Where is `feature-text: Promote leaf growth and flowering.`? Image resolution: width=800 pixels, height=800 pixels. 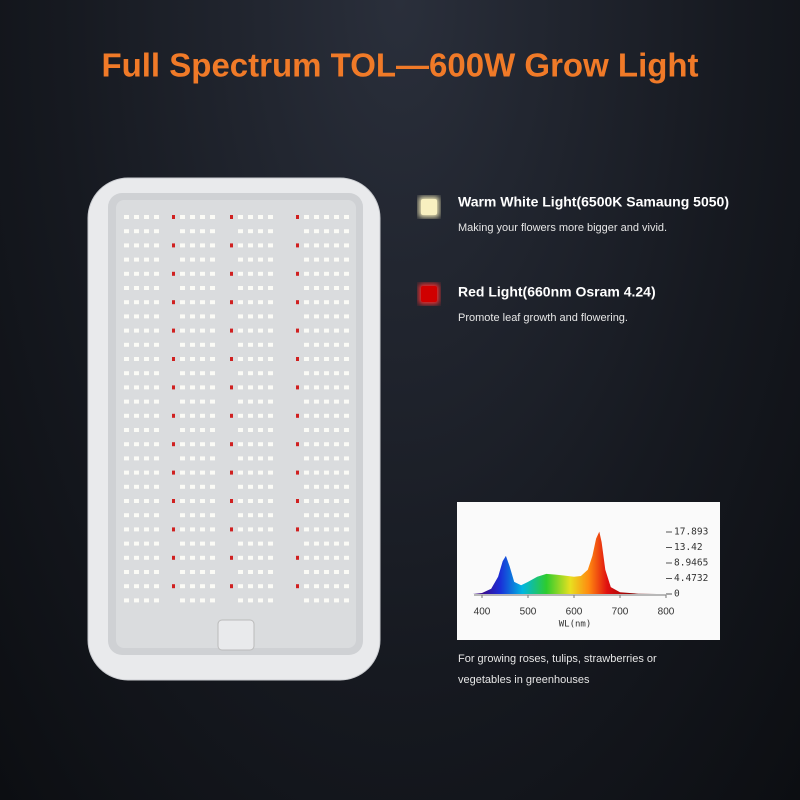
feature-text: Promote leaf growth and flowering. is located at coordinates (543, 318).